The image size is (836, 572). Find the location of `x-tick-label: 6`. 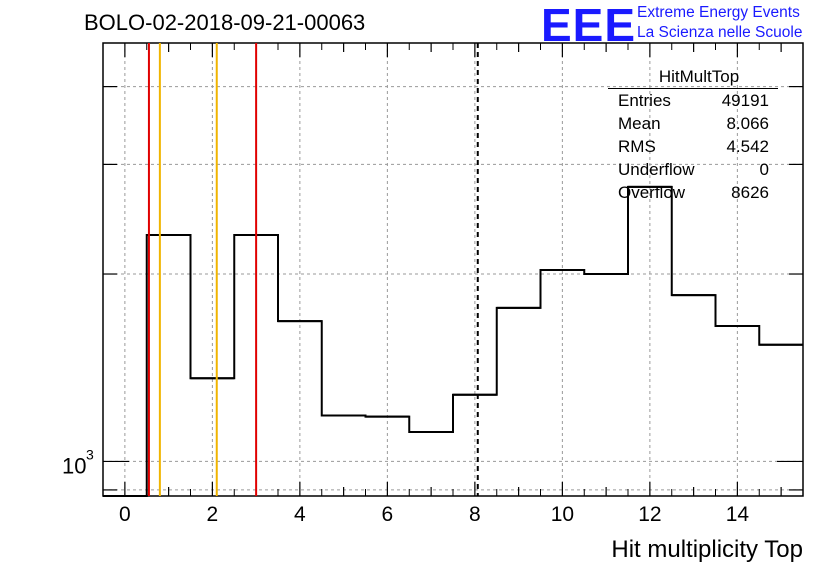

x-tick-label: 6 is located at coordinates (388, 514).